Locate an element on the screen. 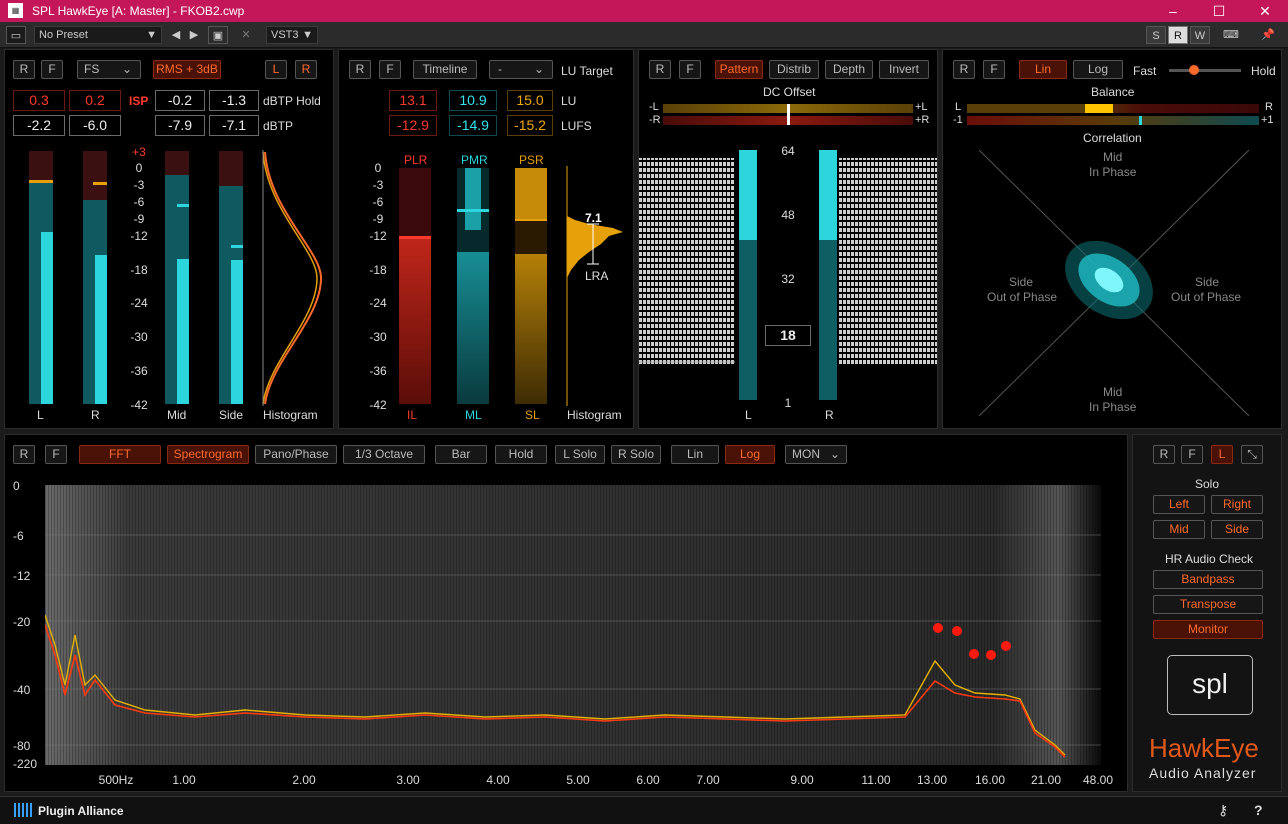 The height and width of the screenshot is (824, 1288). maximize-button: ☐ is located at coordinates (1219, 11).